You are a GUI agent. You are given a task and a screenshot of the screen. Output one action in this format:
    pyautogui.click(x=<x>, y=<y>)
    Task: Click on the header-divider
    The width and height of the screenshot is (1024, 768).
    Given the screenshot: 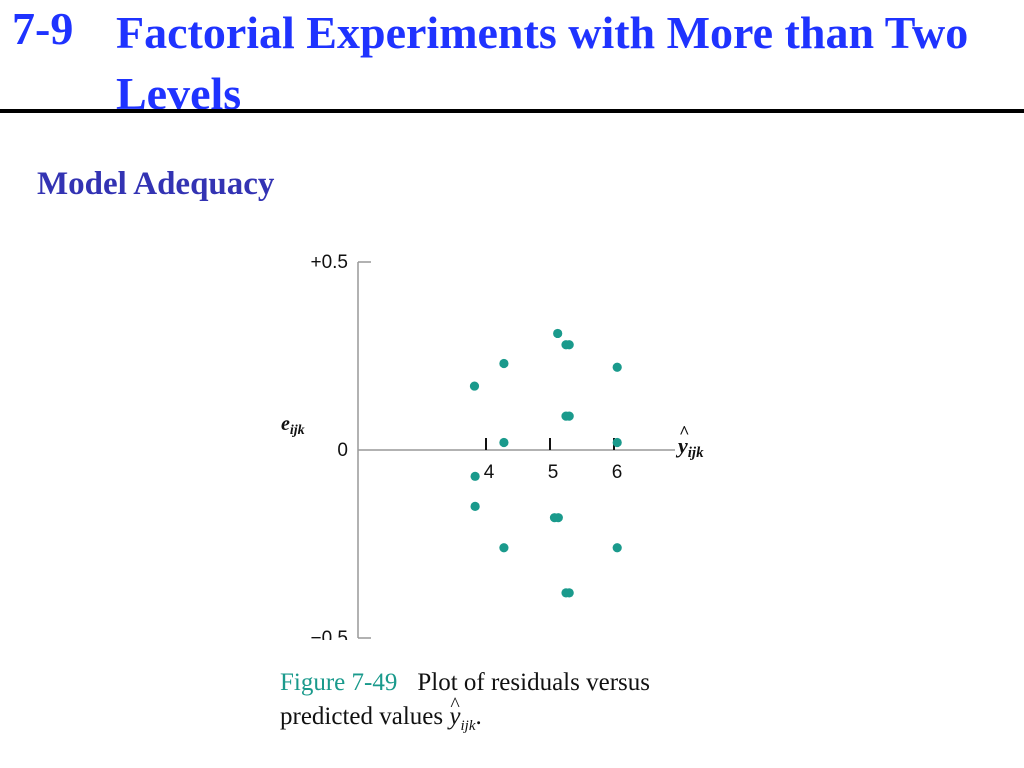 What is the action you would take?
    pyautogui.click(x=512, y=111)
    